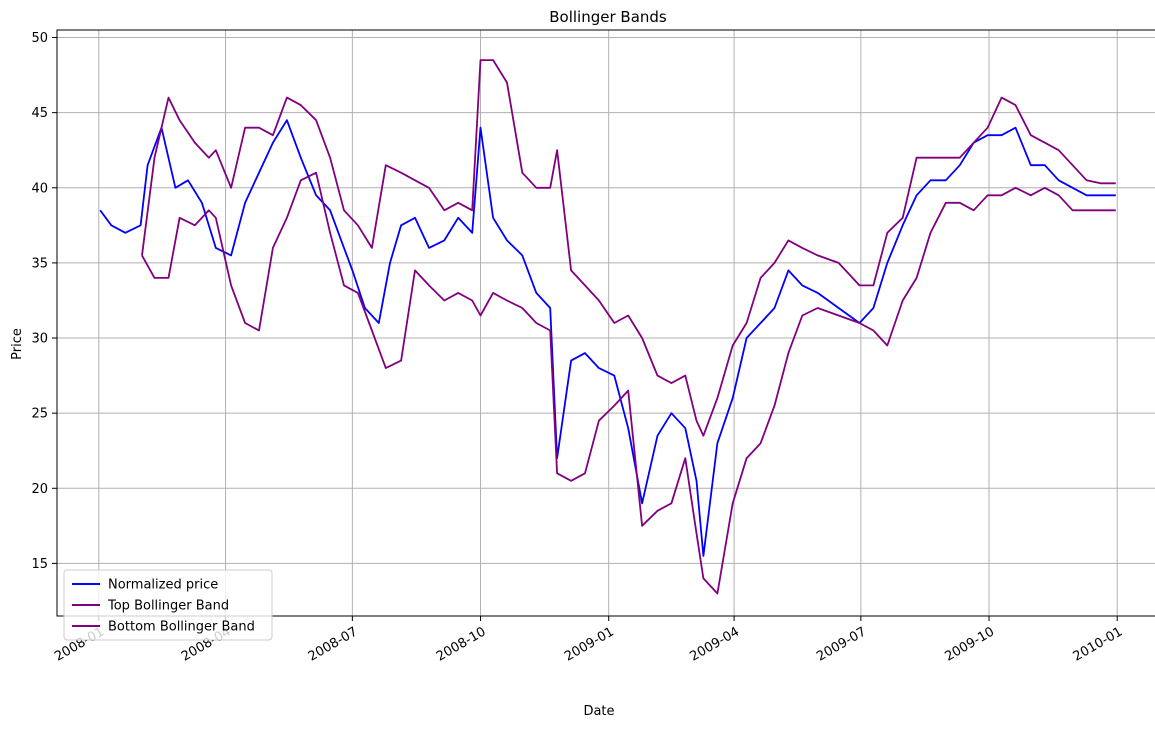 This screenshot has width=1155, height=731. Describe the element at coordinates (969, 644) in the screenshot. I see `x-tick-label: 2009-10` at that location.